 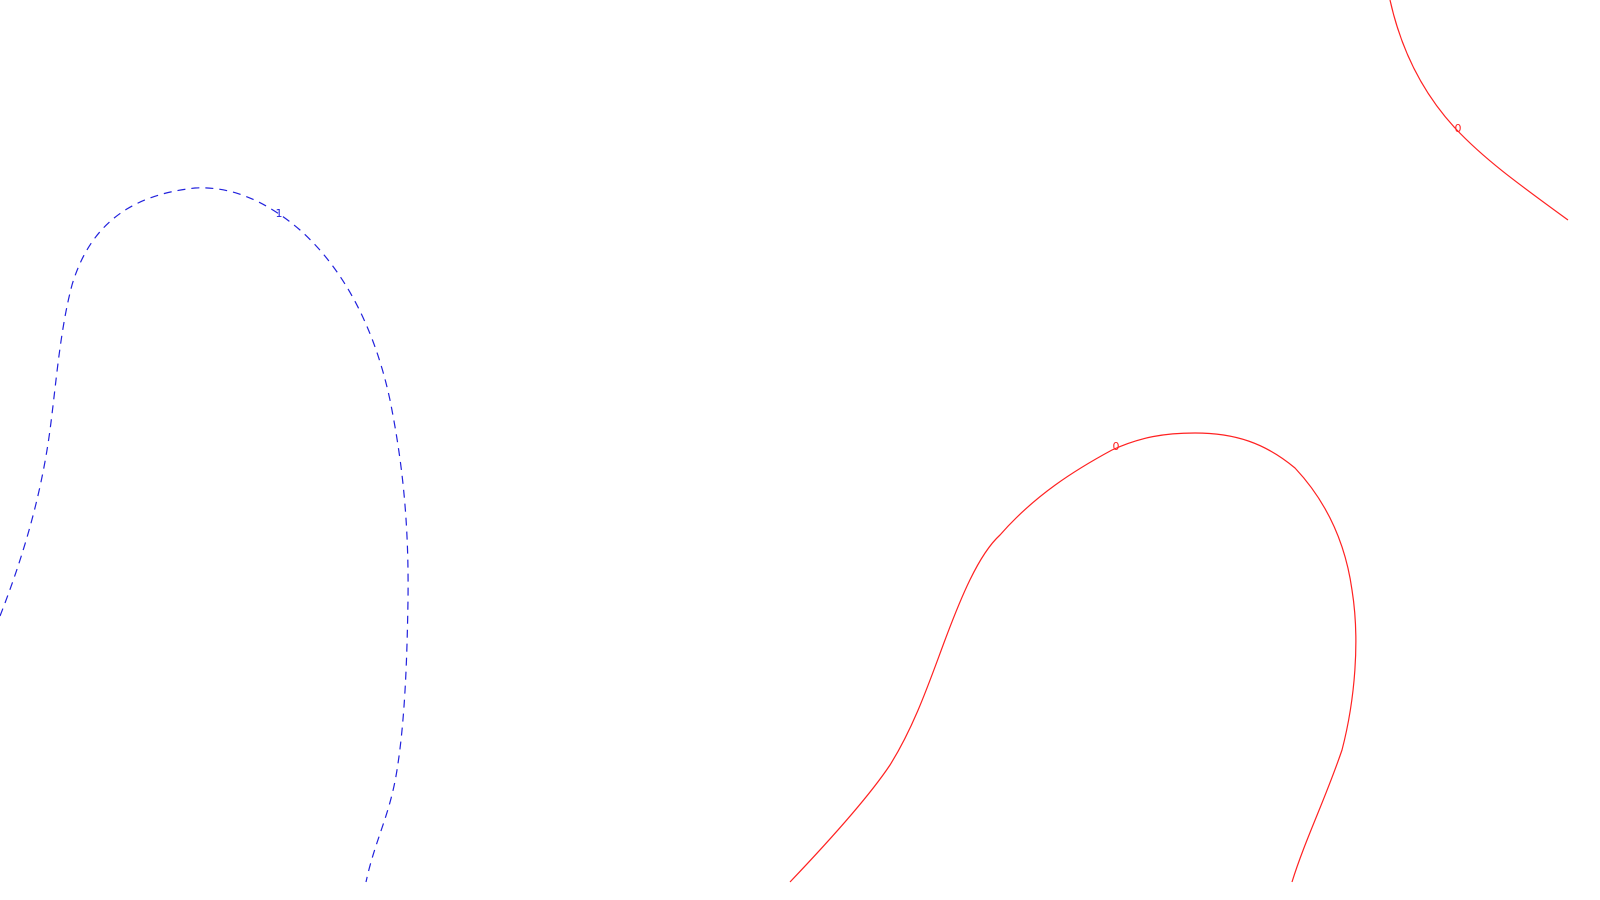 I want to click on contour-line-level-0-upper-right, so click(x=1479, y=110).